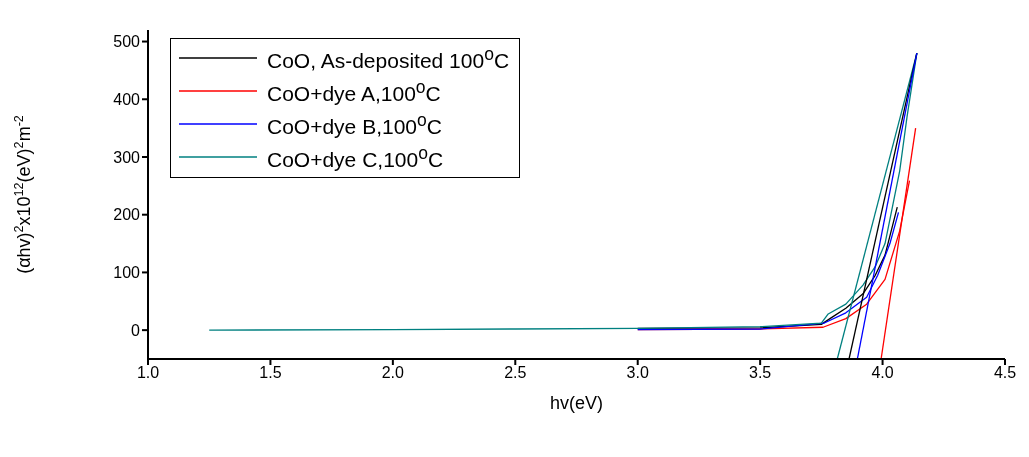 Image resolution: width=1029 pixels, height=457 pixels. I want to click on y-tick-label: 0, so click(136, 330).